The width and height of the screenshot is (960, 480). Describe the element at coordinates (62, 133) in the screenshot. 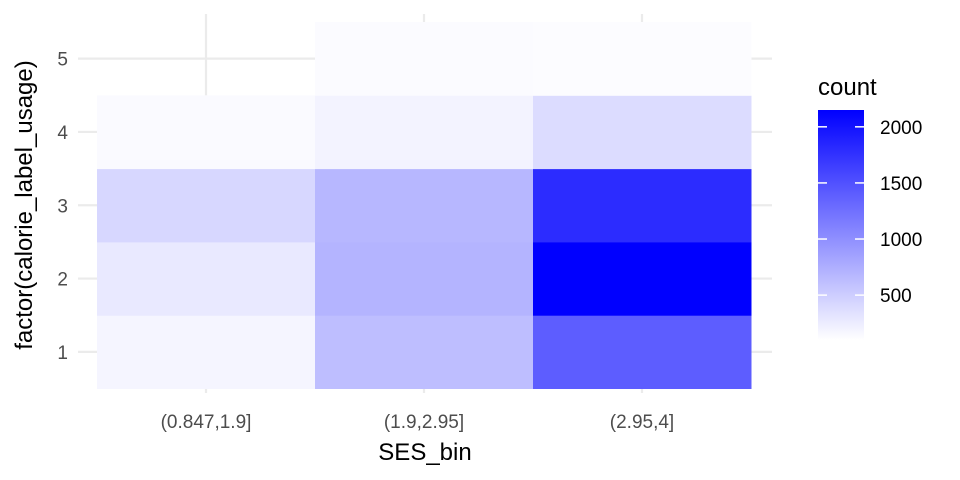

I see `y-tick-label: 4` at that location.